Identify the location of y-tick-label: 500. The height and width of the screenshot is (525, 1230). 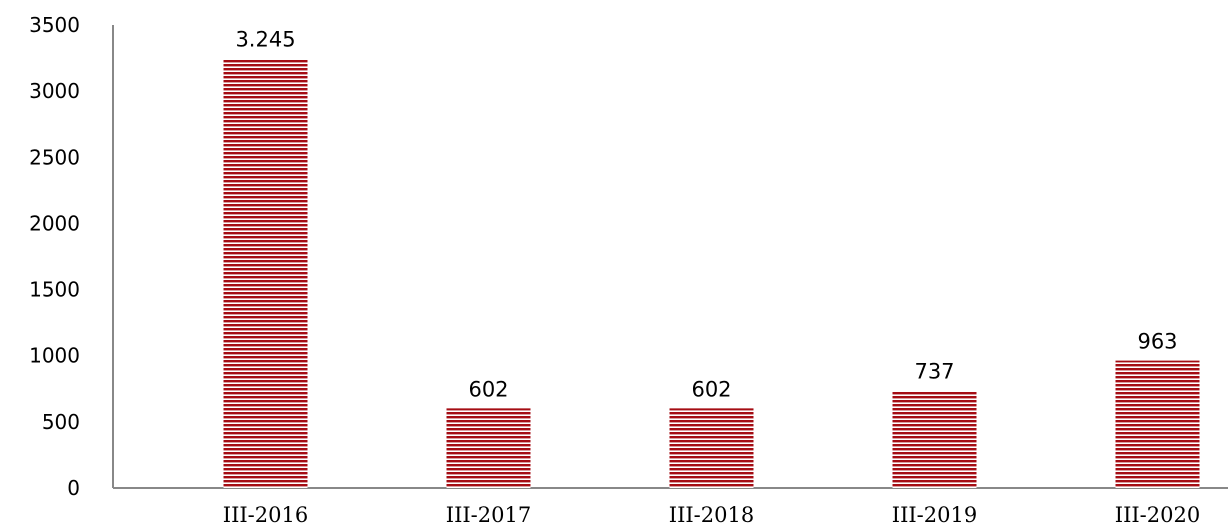
(61, 422).